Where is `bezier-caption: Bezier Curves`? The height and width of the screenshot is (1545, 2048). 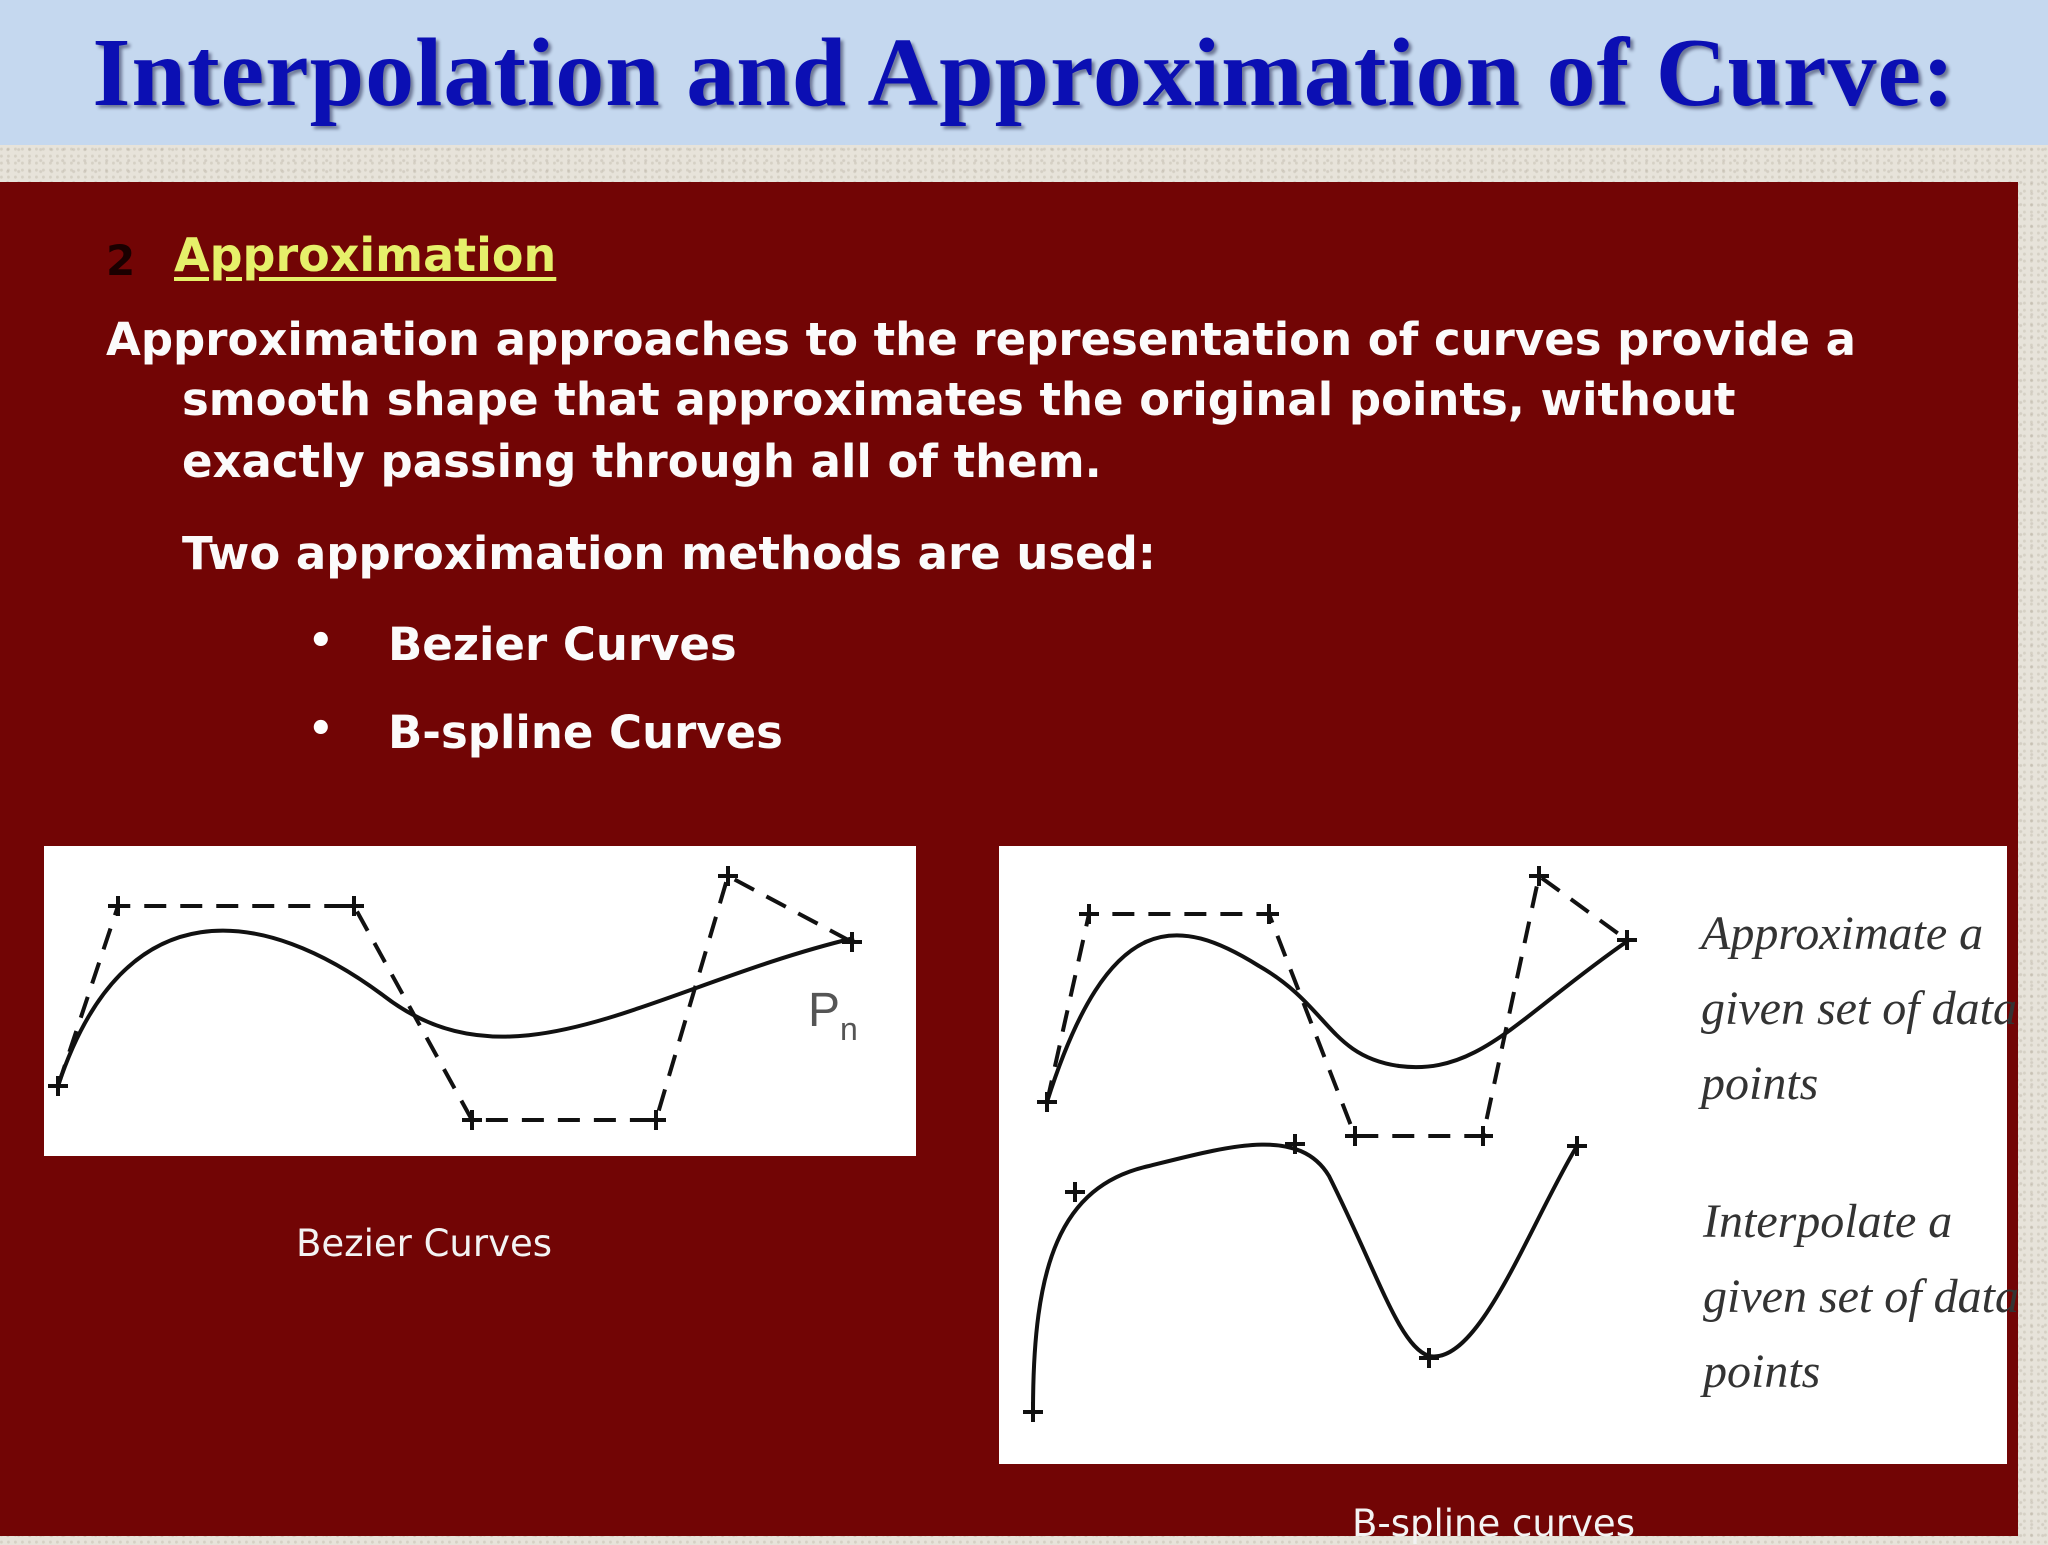
bezier-caption: Bezier Curves is located at coordinates (424, 1243).